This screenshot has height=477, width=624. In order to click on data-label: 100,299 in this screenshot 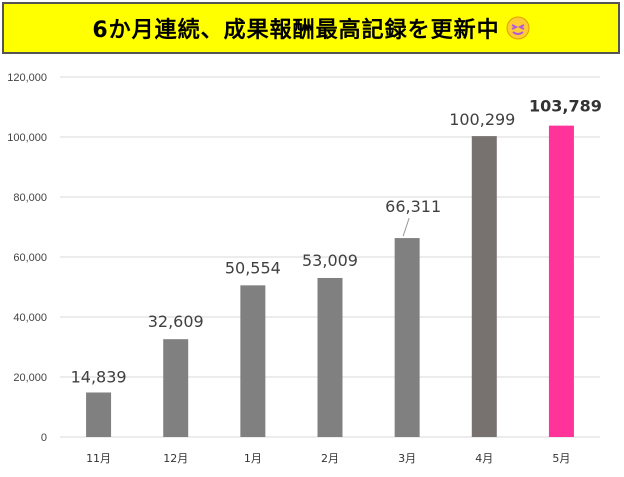, I will do `click(482, 119)`.